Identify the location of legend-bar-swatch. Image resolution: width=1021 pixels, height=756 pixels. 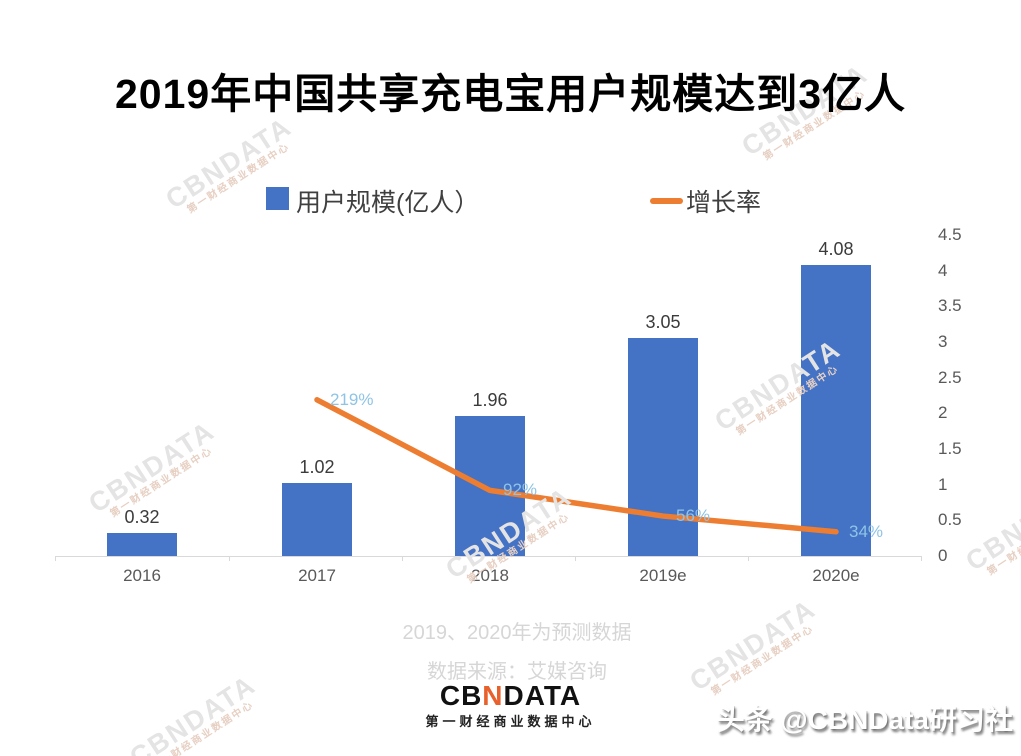
(277, 198).